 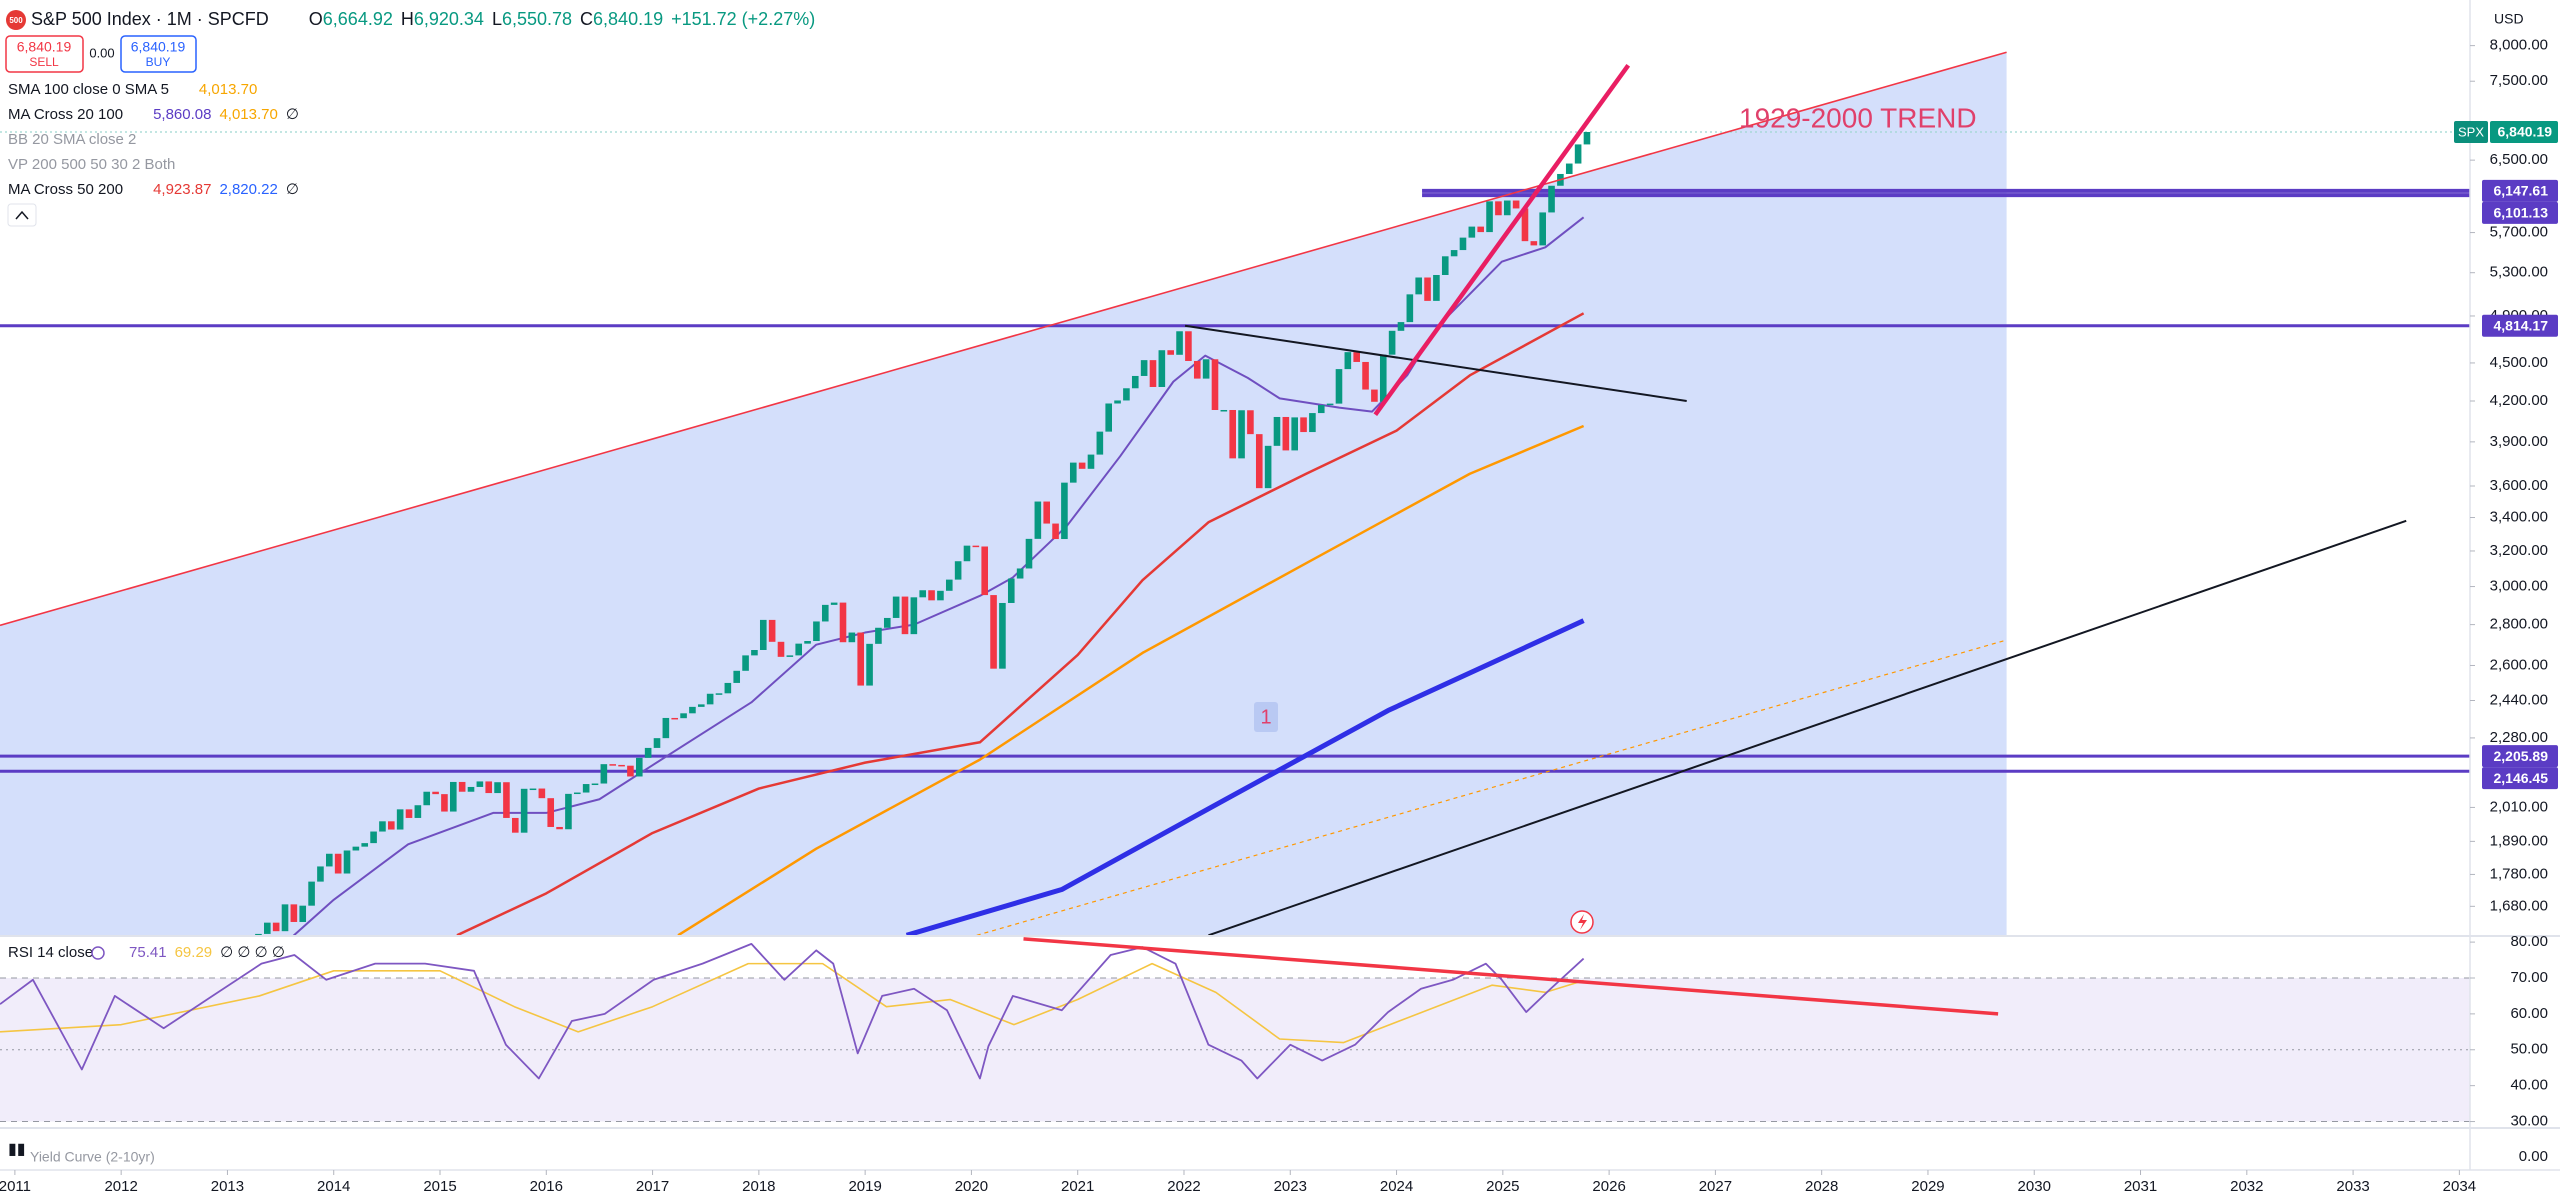 I want to click on y-tick-label: 2,600.00, so click(x=2519, y=664).